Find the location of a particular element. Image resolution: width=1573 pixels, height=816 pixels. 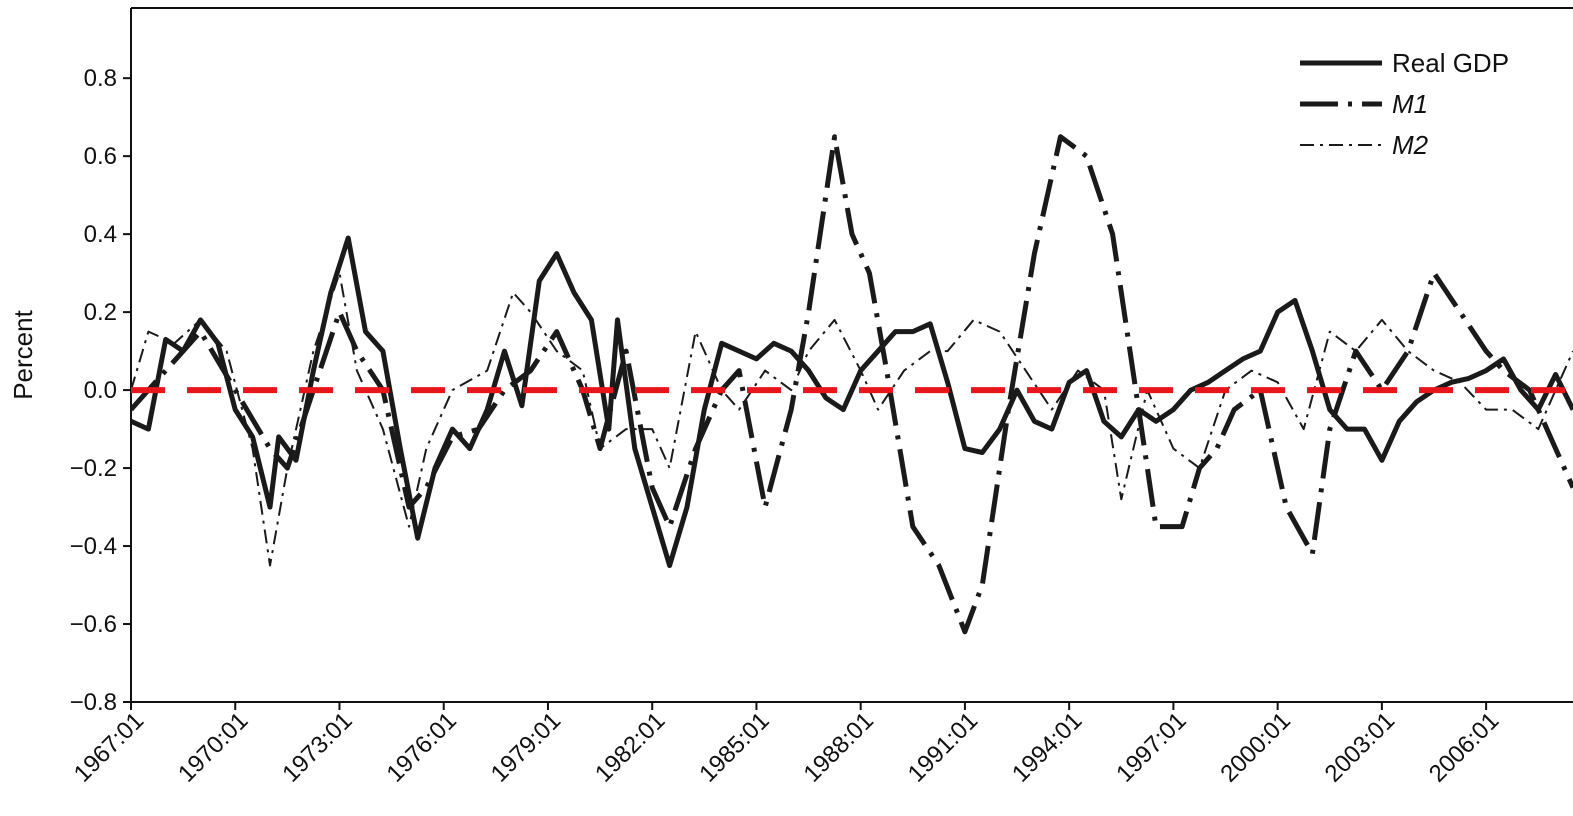

y-tick-label: −0.4 is located at coordinates (93, 546).